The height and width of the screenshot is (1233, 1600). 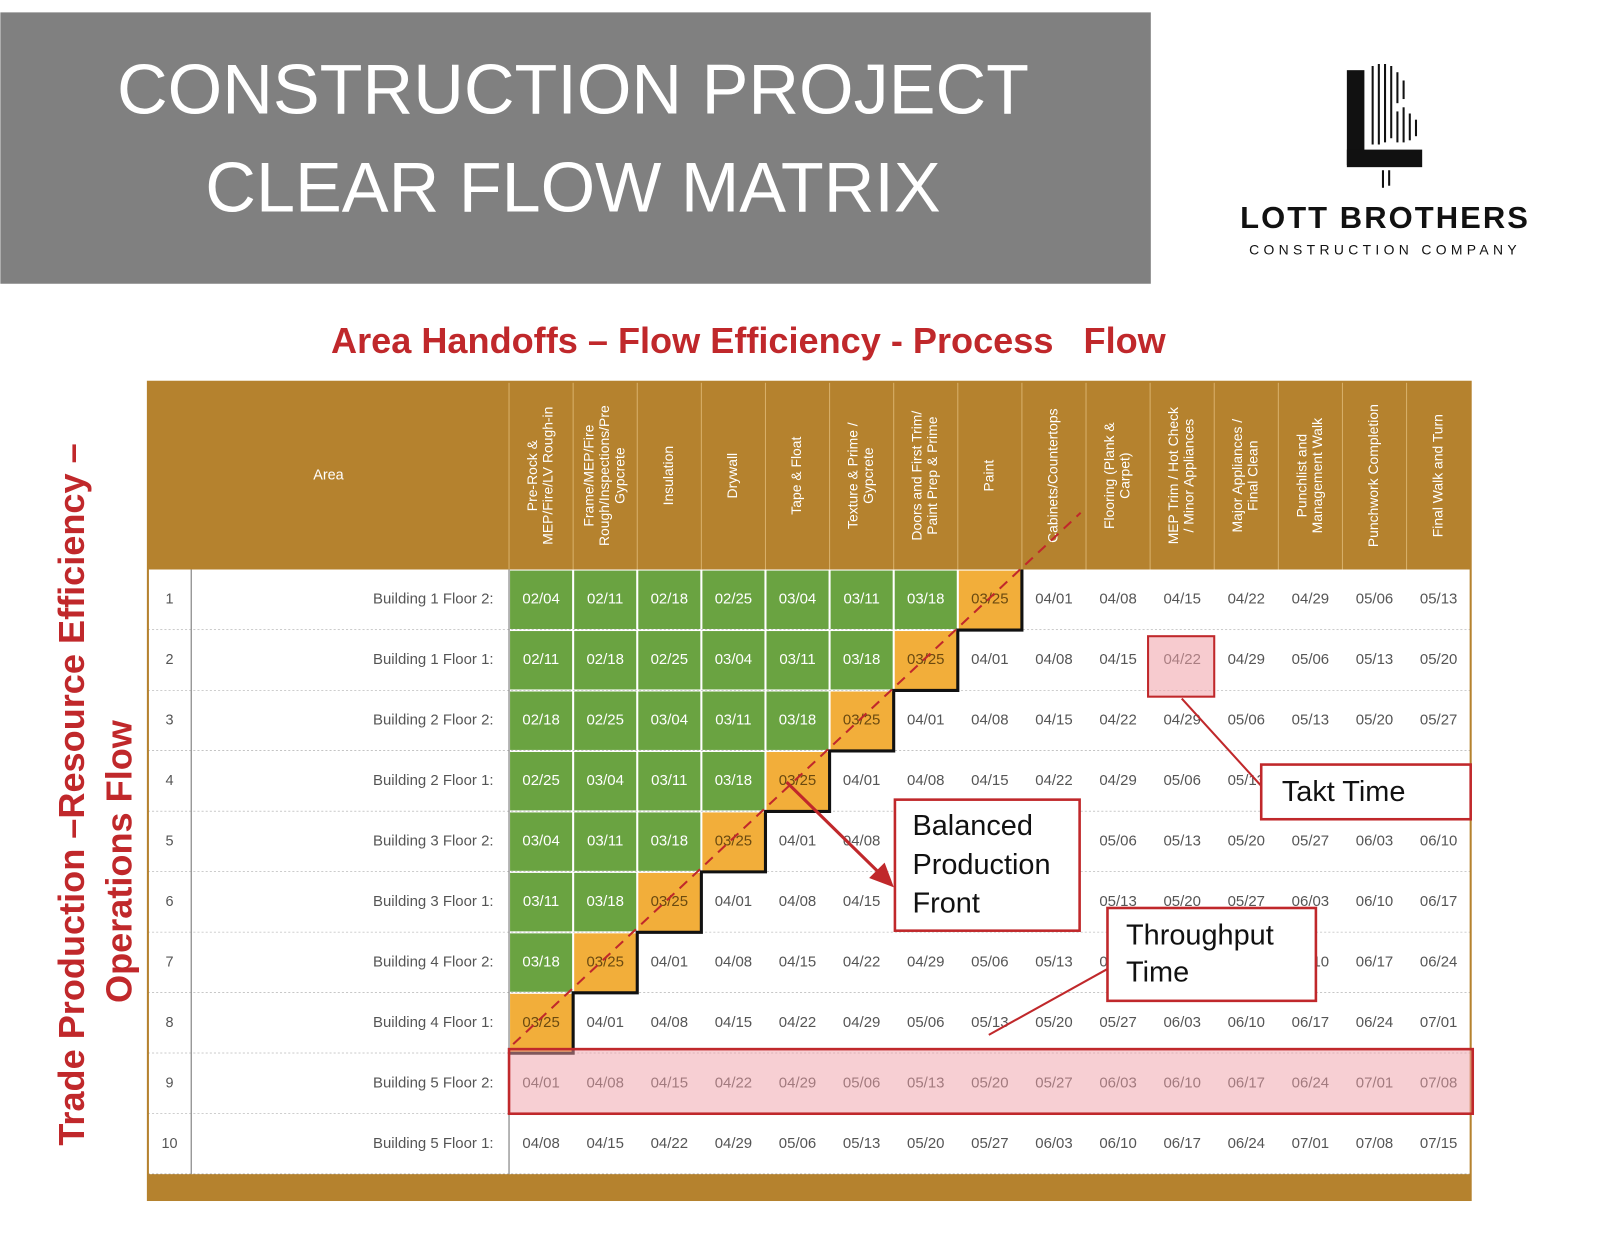 What do you see at coordinates (861, 962) in the screenshot?
I see `date-text: 04/22` at bounding box center [861, 962].